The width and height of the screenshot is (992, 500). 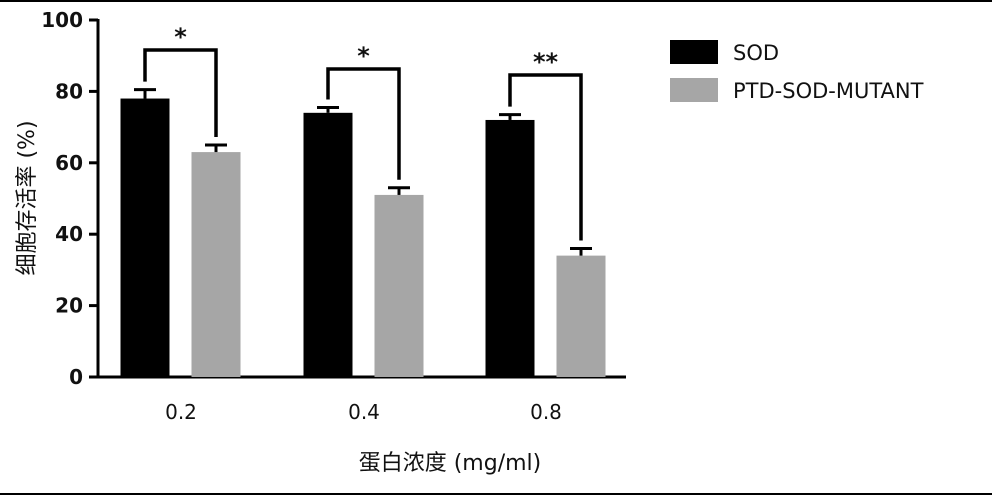 What do you see at coordinates (694, 90) in the screenshot?
I see `legend-swatch-ptd-sod-mutant` at bounding box center [694, 90].